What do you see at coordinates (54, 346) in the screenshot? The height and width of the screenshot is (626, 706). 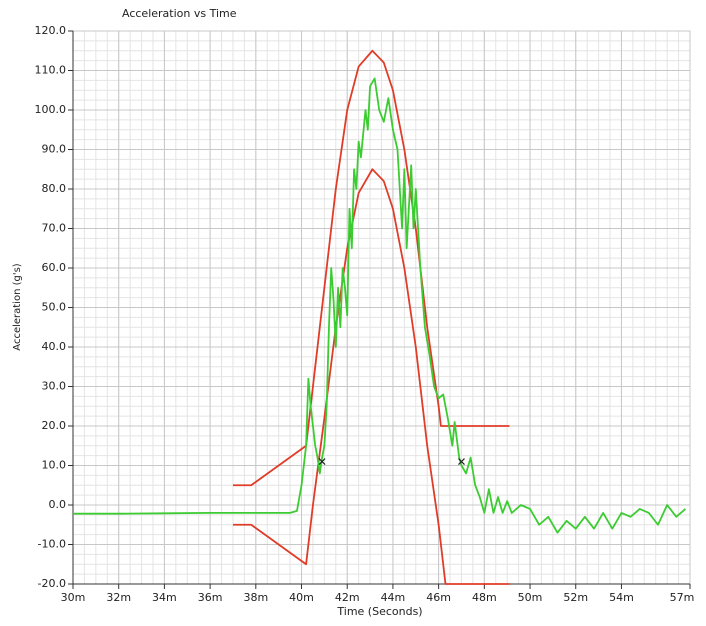 I see `y-tick-label: 40.0` at bounding box center [54, 346].